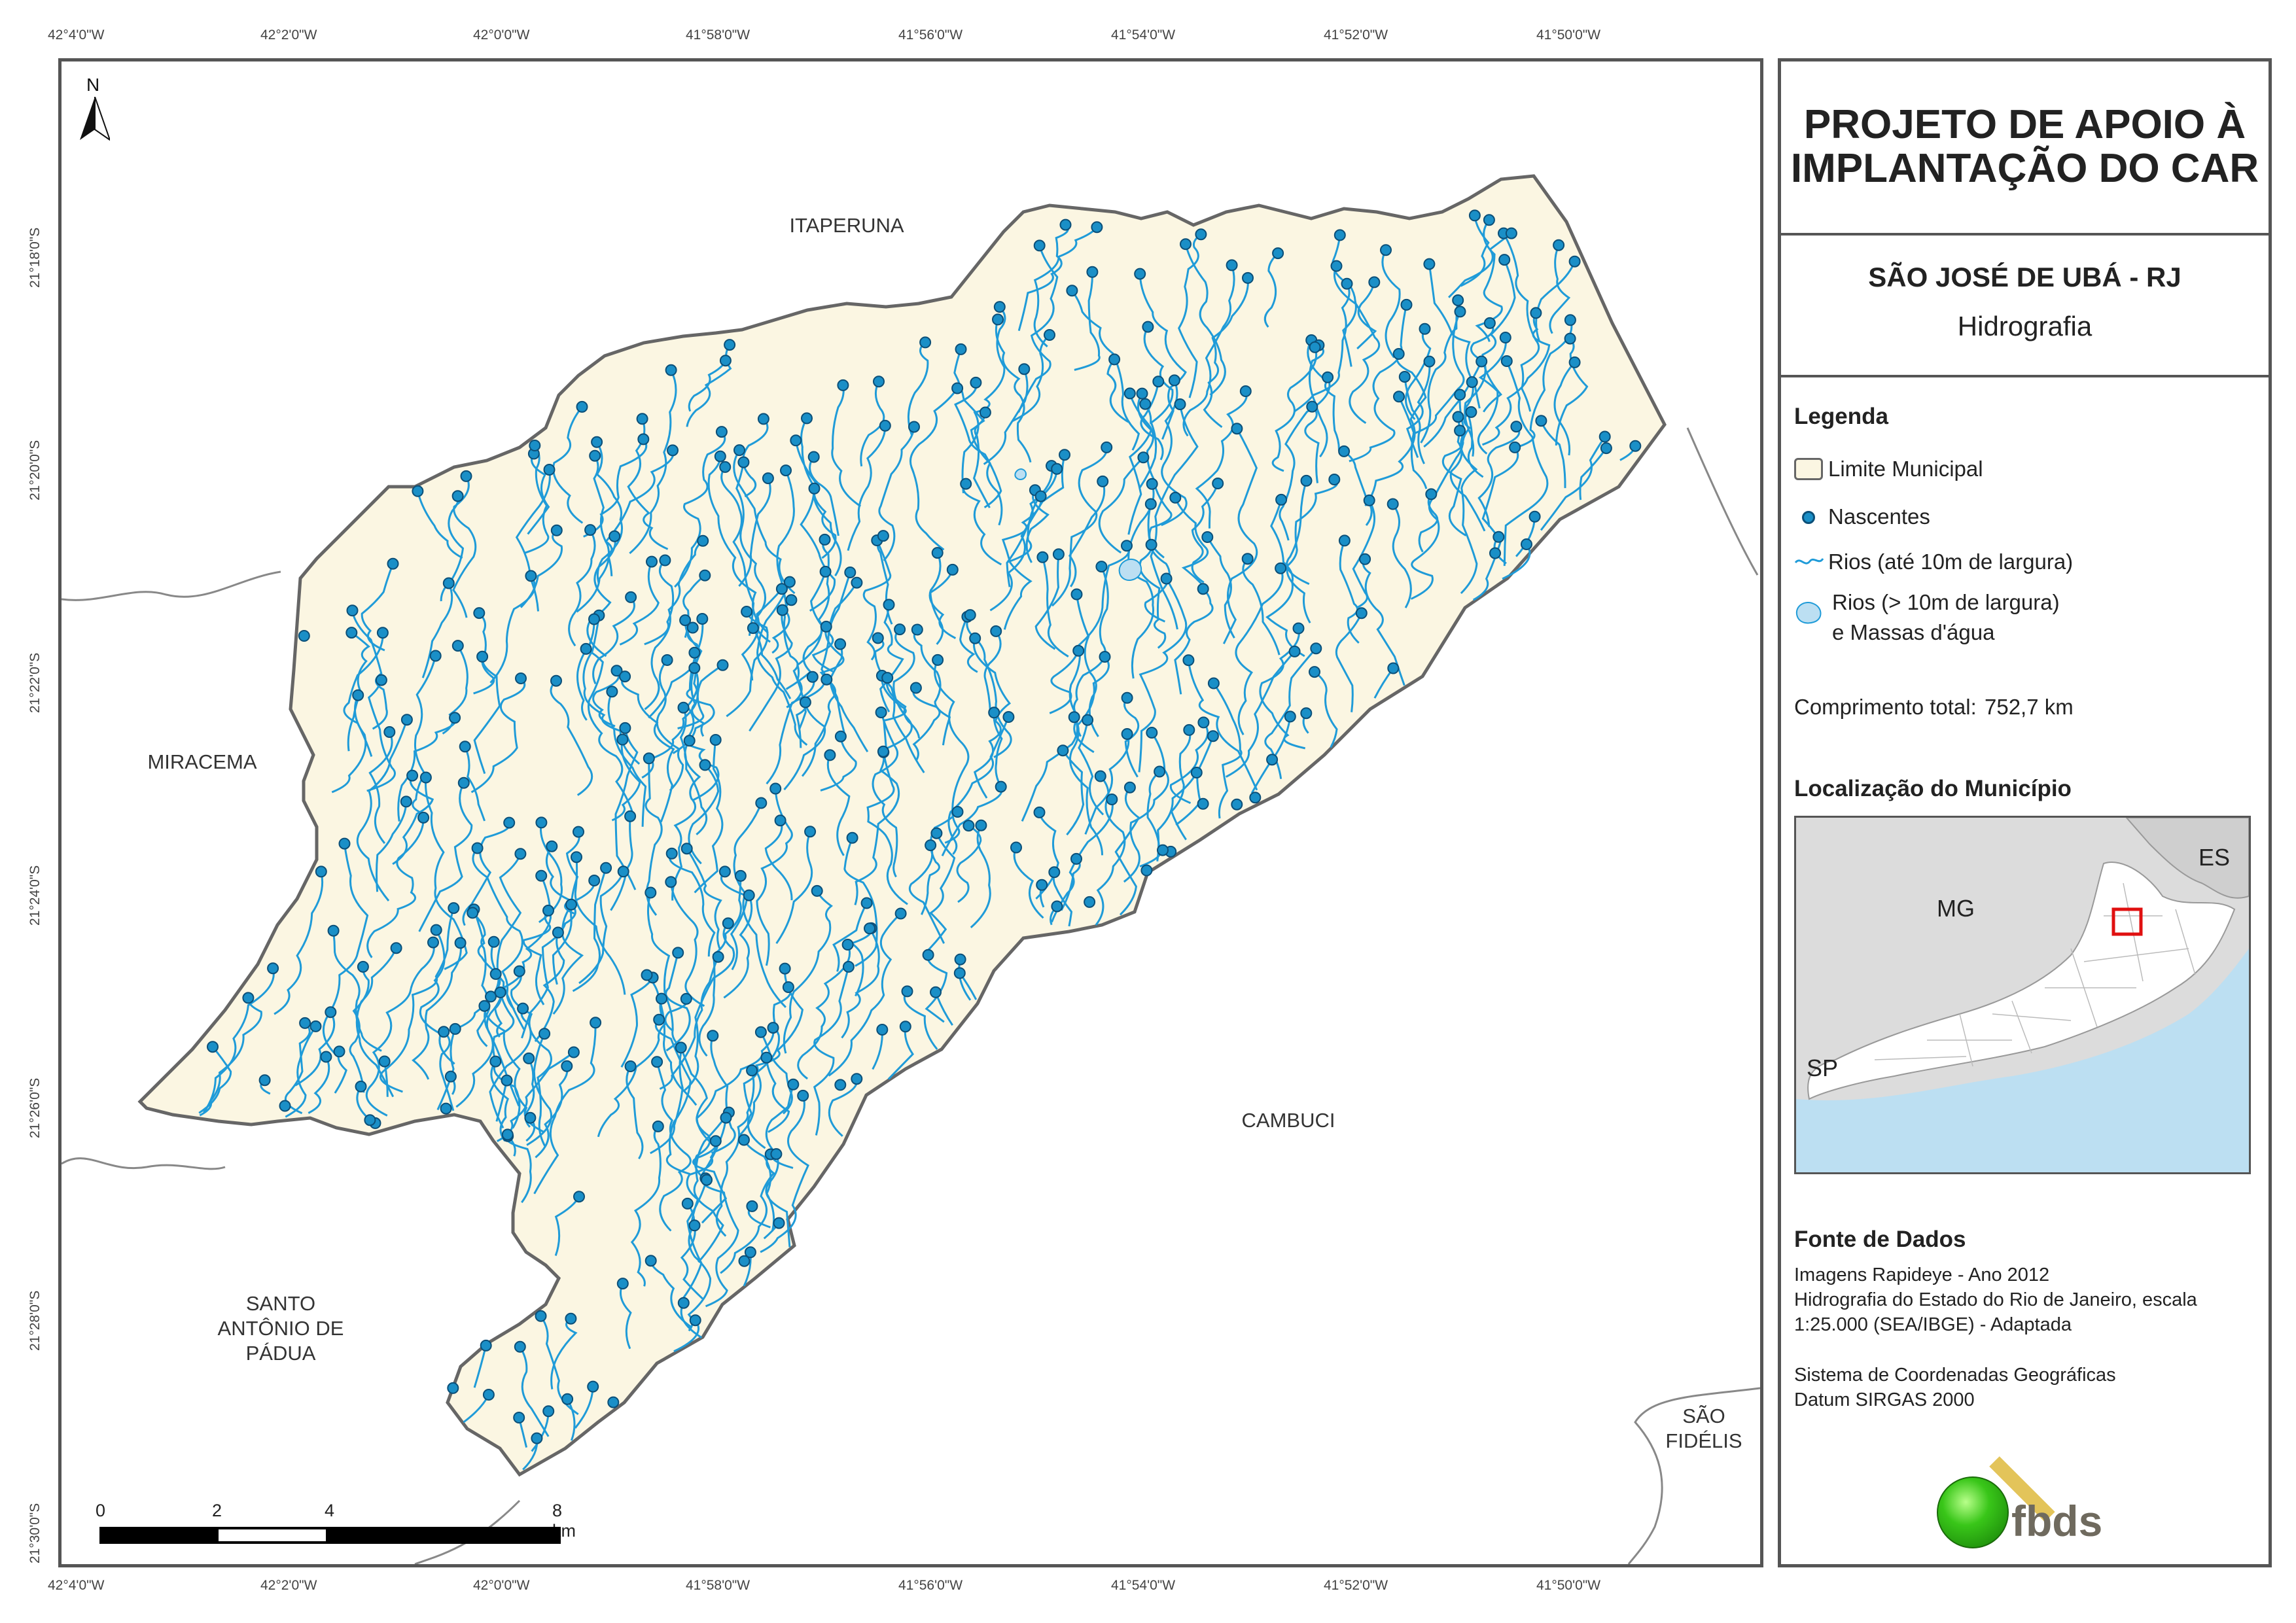 This screenshot has height=1623, width=2296. I want to click on fbds-logo: fbds, so click(2025, 1492).